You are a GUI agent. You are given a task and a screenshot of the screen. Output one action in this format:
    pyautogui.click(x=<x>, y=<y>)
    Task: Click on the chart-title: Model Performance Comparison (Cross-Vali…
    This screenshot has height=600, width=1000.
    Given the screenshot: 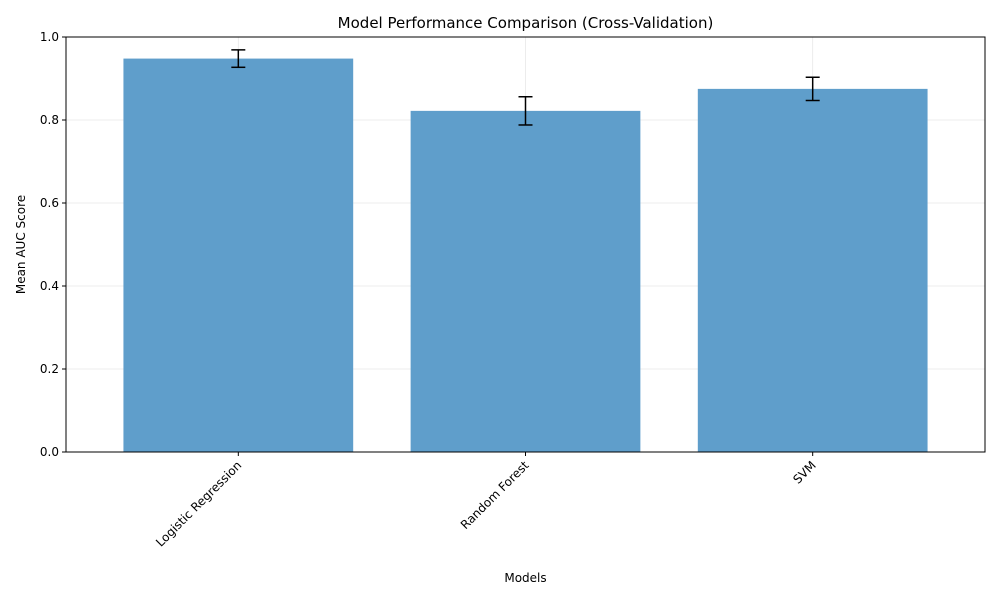 What is the action you would take?
    pyautogui.click(x=526, y=23)
    